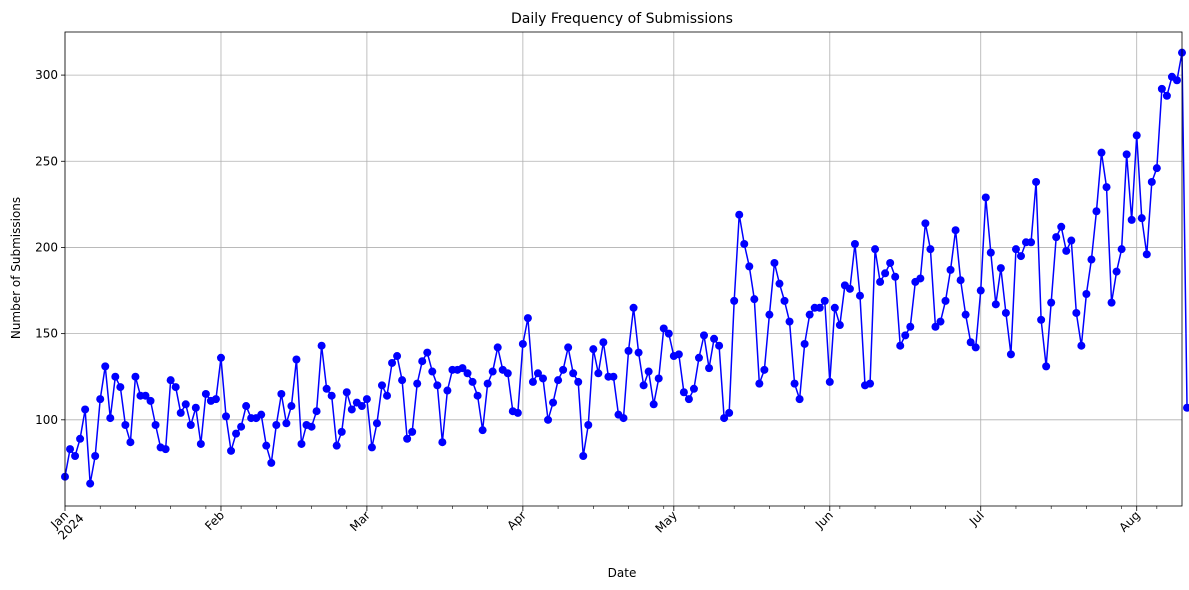  What do you see at coordinates (50, 247) in the screenshot?
I see `y-axis: 100 150 200 250 300` at bounding box center [50, 247].